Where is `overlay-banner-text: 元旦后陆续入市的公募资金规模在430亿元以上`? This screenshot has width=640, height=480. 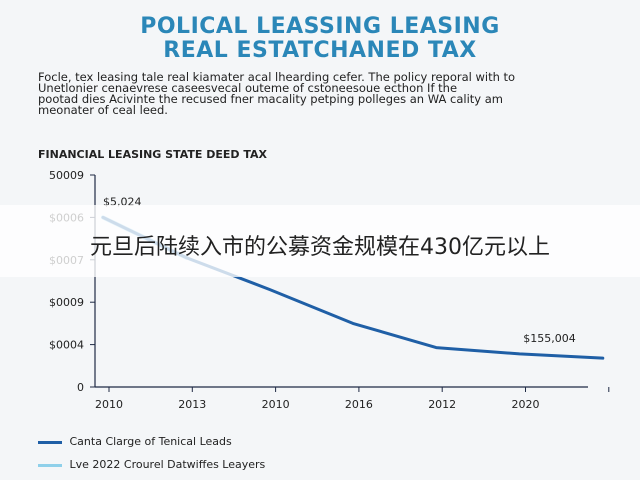
overlay-banner-text: 元旦后陆续入市的公募资金规模在430亿元以上 is located at coordinates (320, 247).